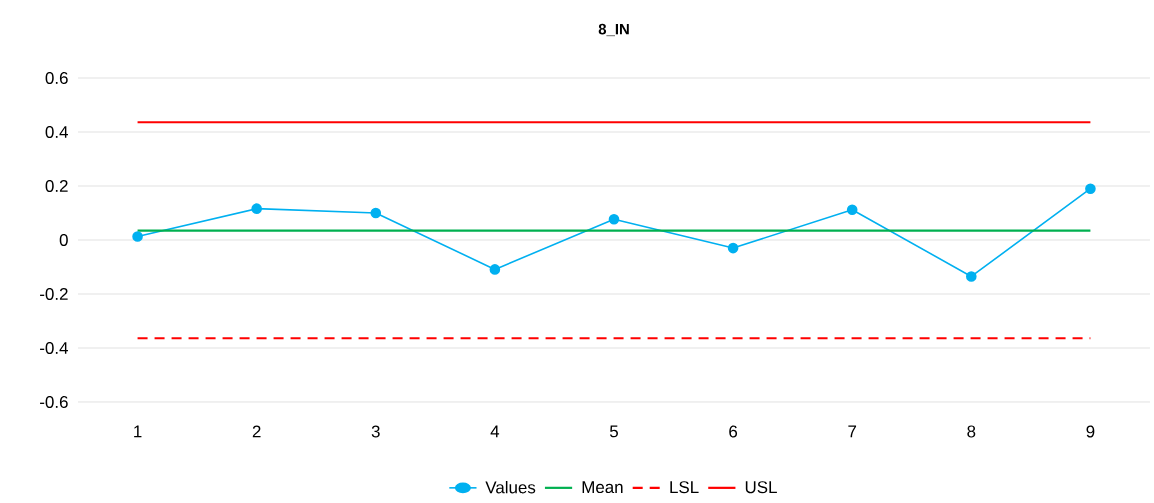  I want to click on x-tick-label: 9, so click(1090, 431).